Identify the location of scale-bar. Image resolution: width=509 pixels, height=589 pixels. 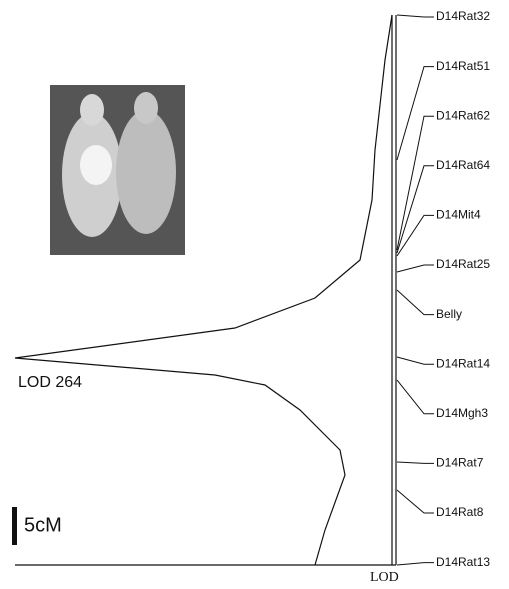
(14, 526).